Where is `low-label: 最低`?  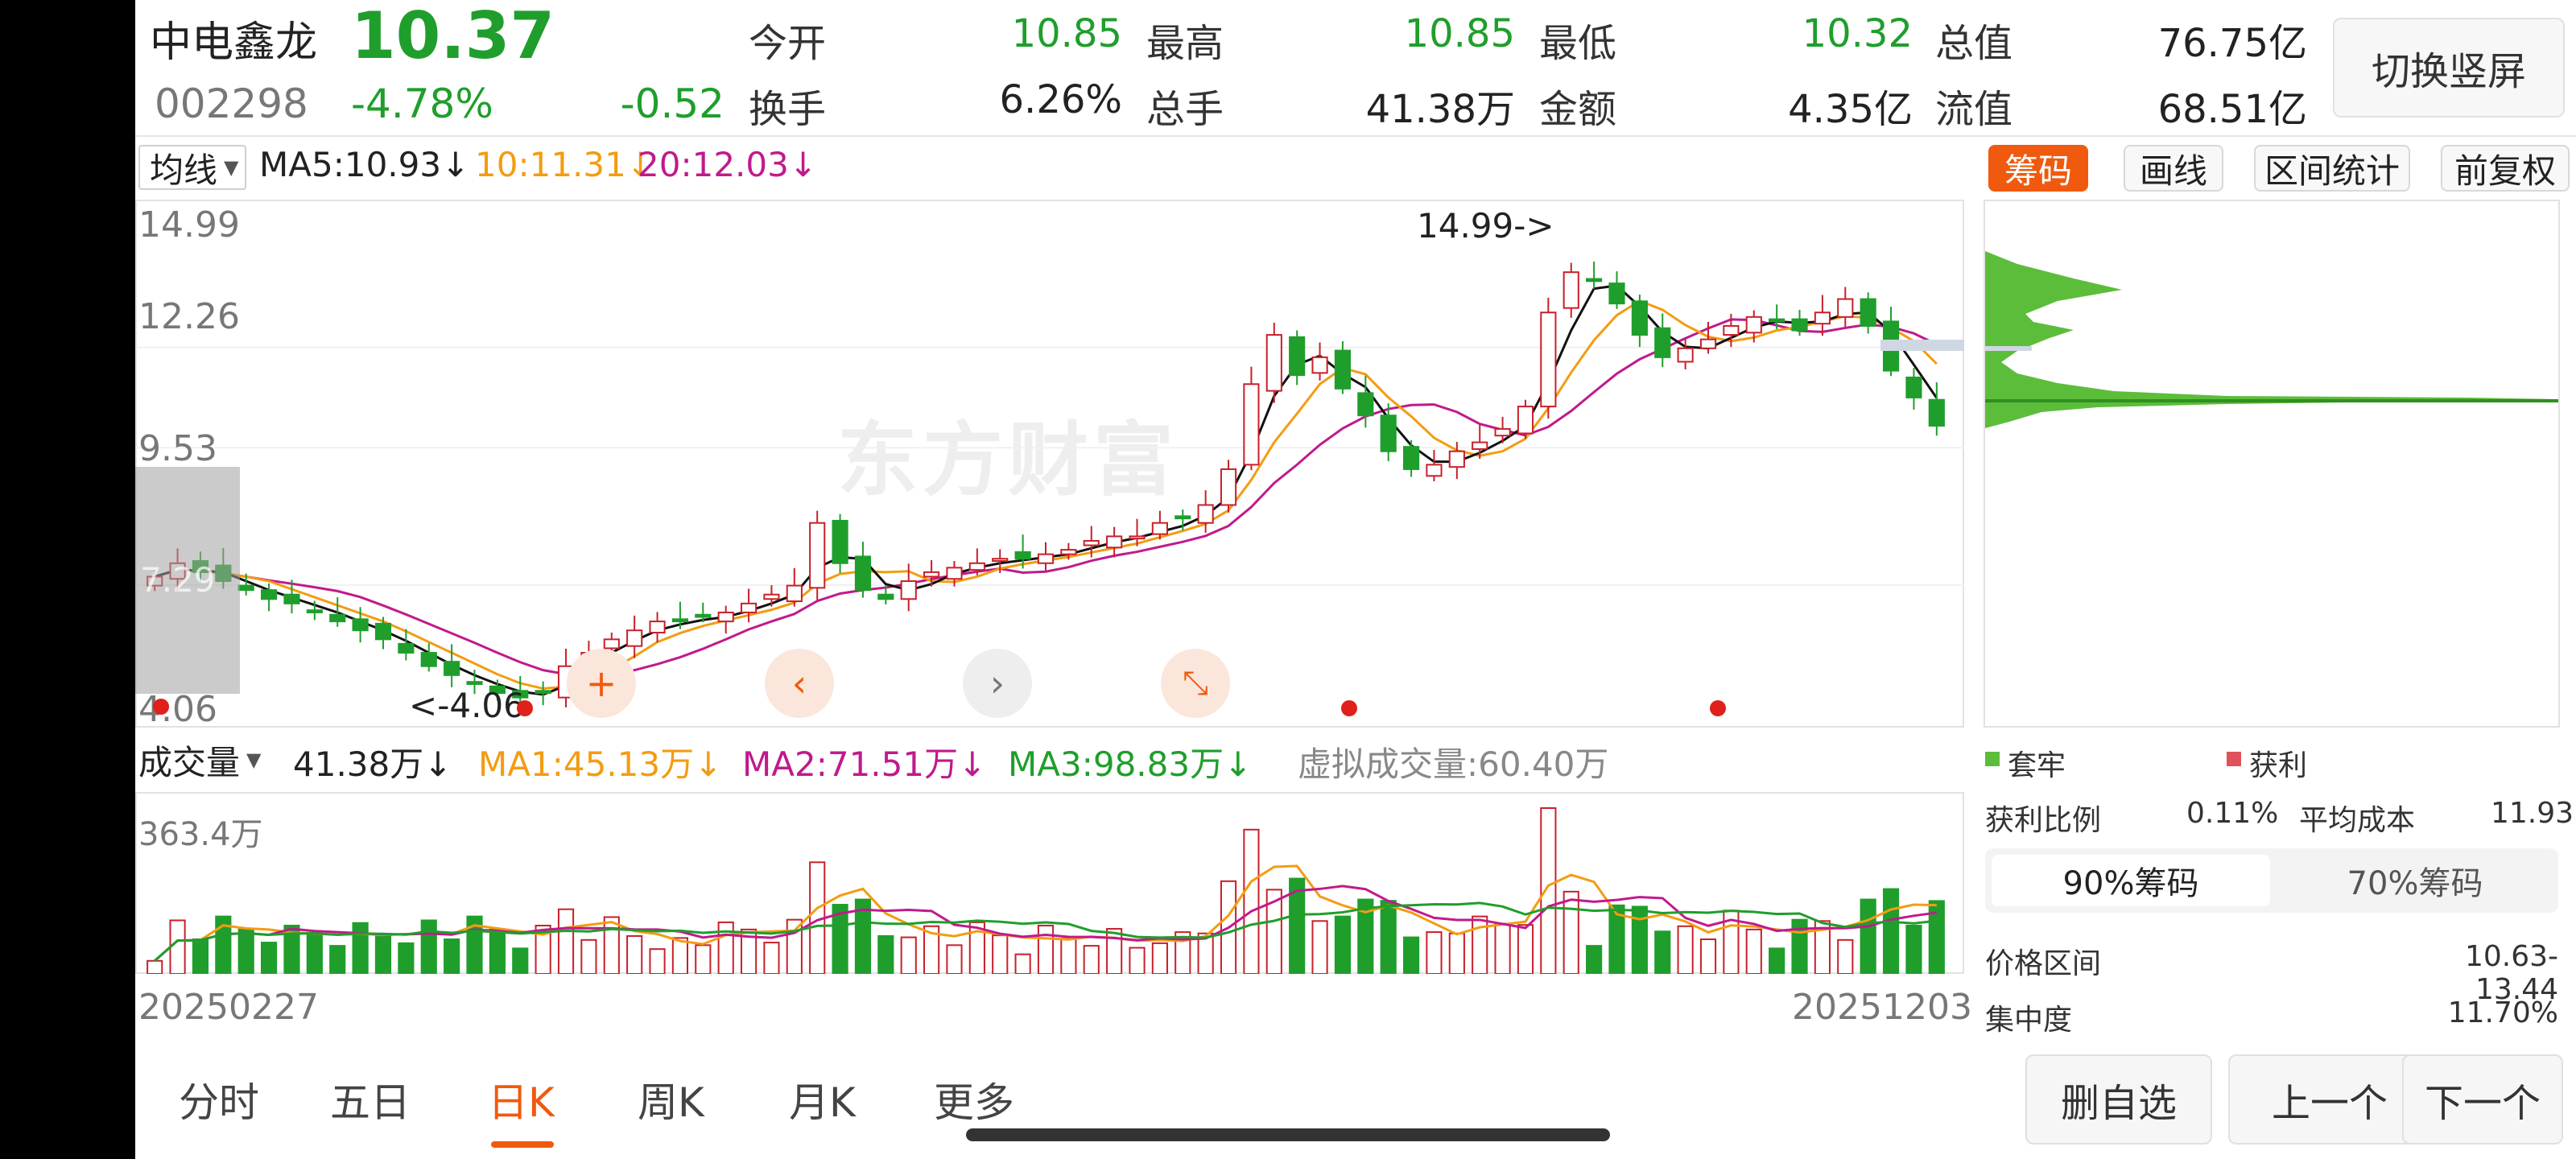 low-label: 最低 is located at coordinates (1578, 43).